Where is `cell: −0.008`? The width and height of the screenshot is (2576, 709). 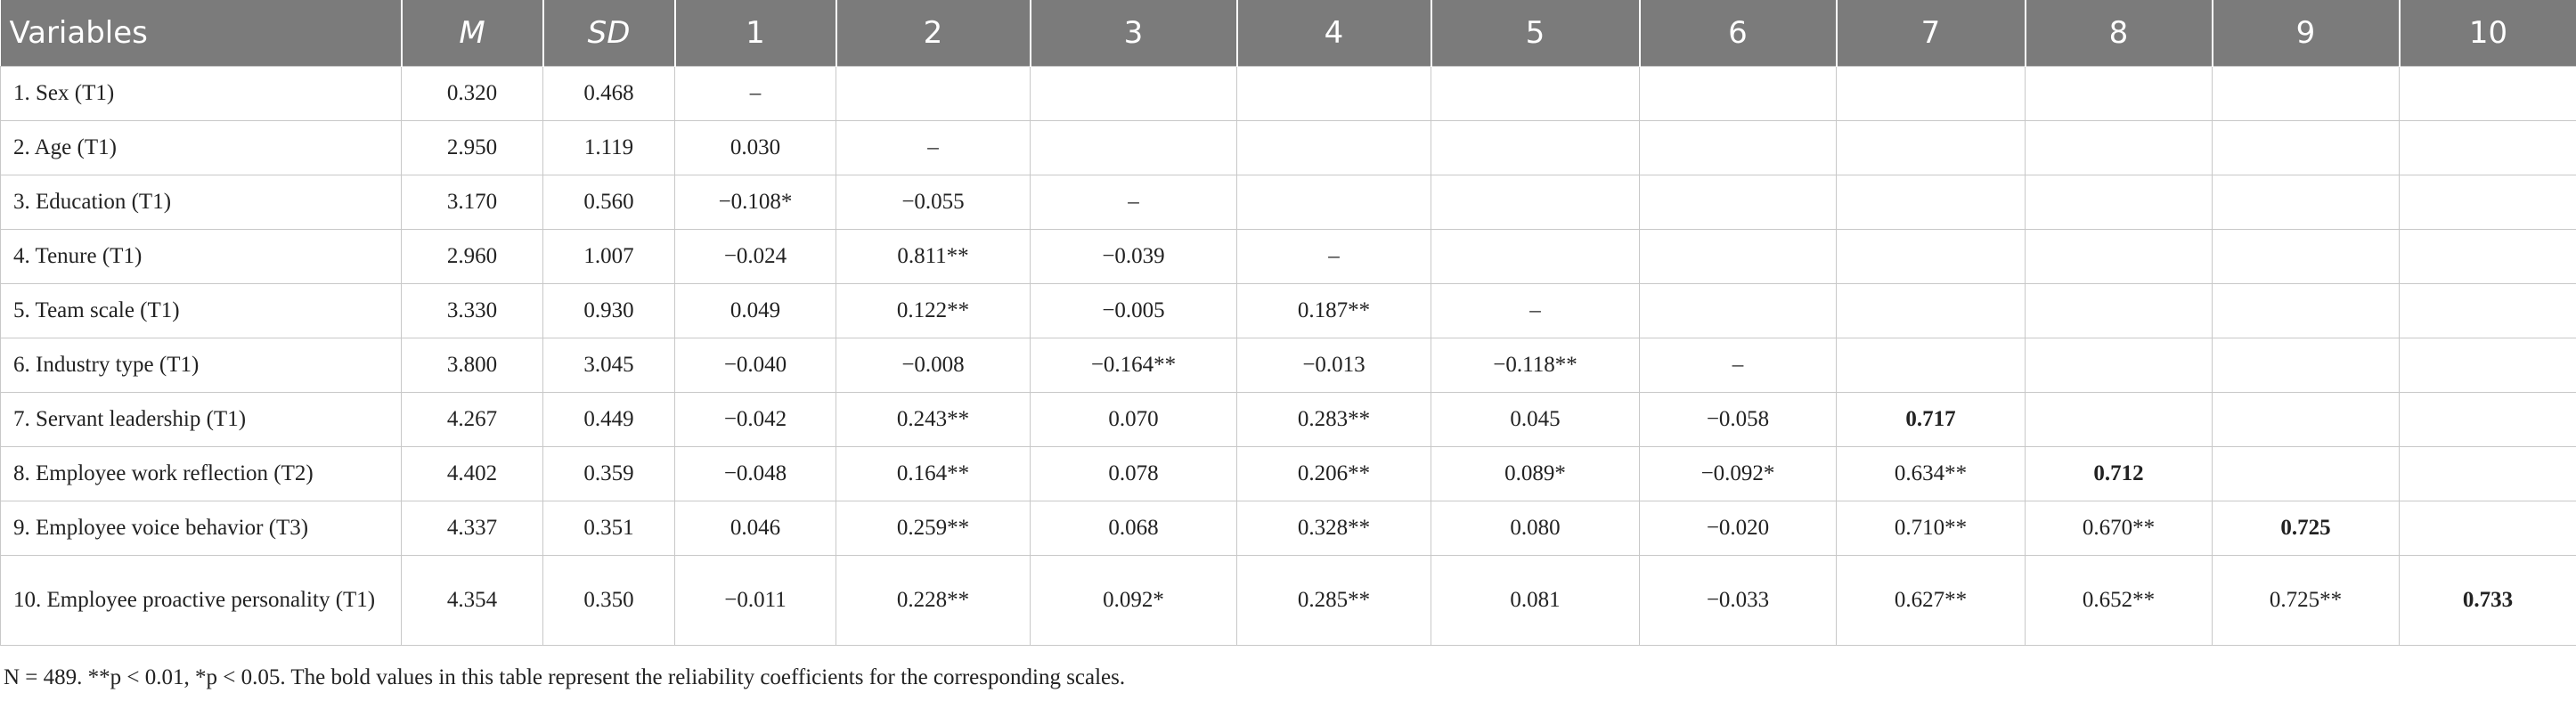
cell: −0.008 is located at coordinates (934, 366).